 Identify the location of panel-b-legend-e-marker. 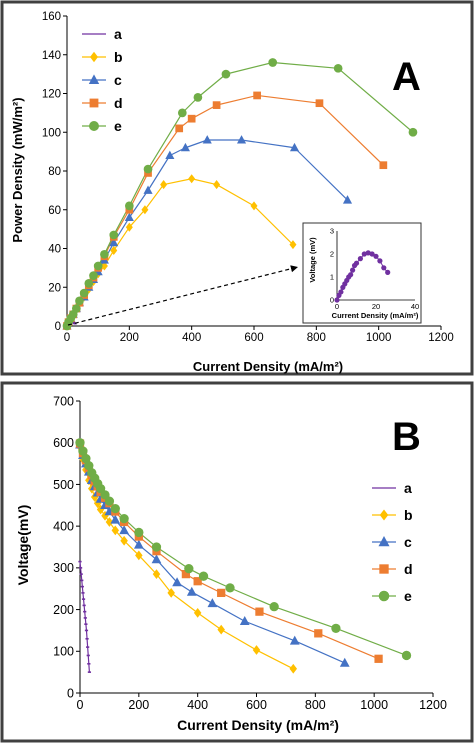
(384, 596).